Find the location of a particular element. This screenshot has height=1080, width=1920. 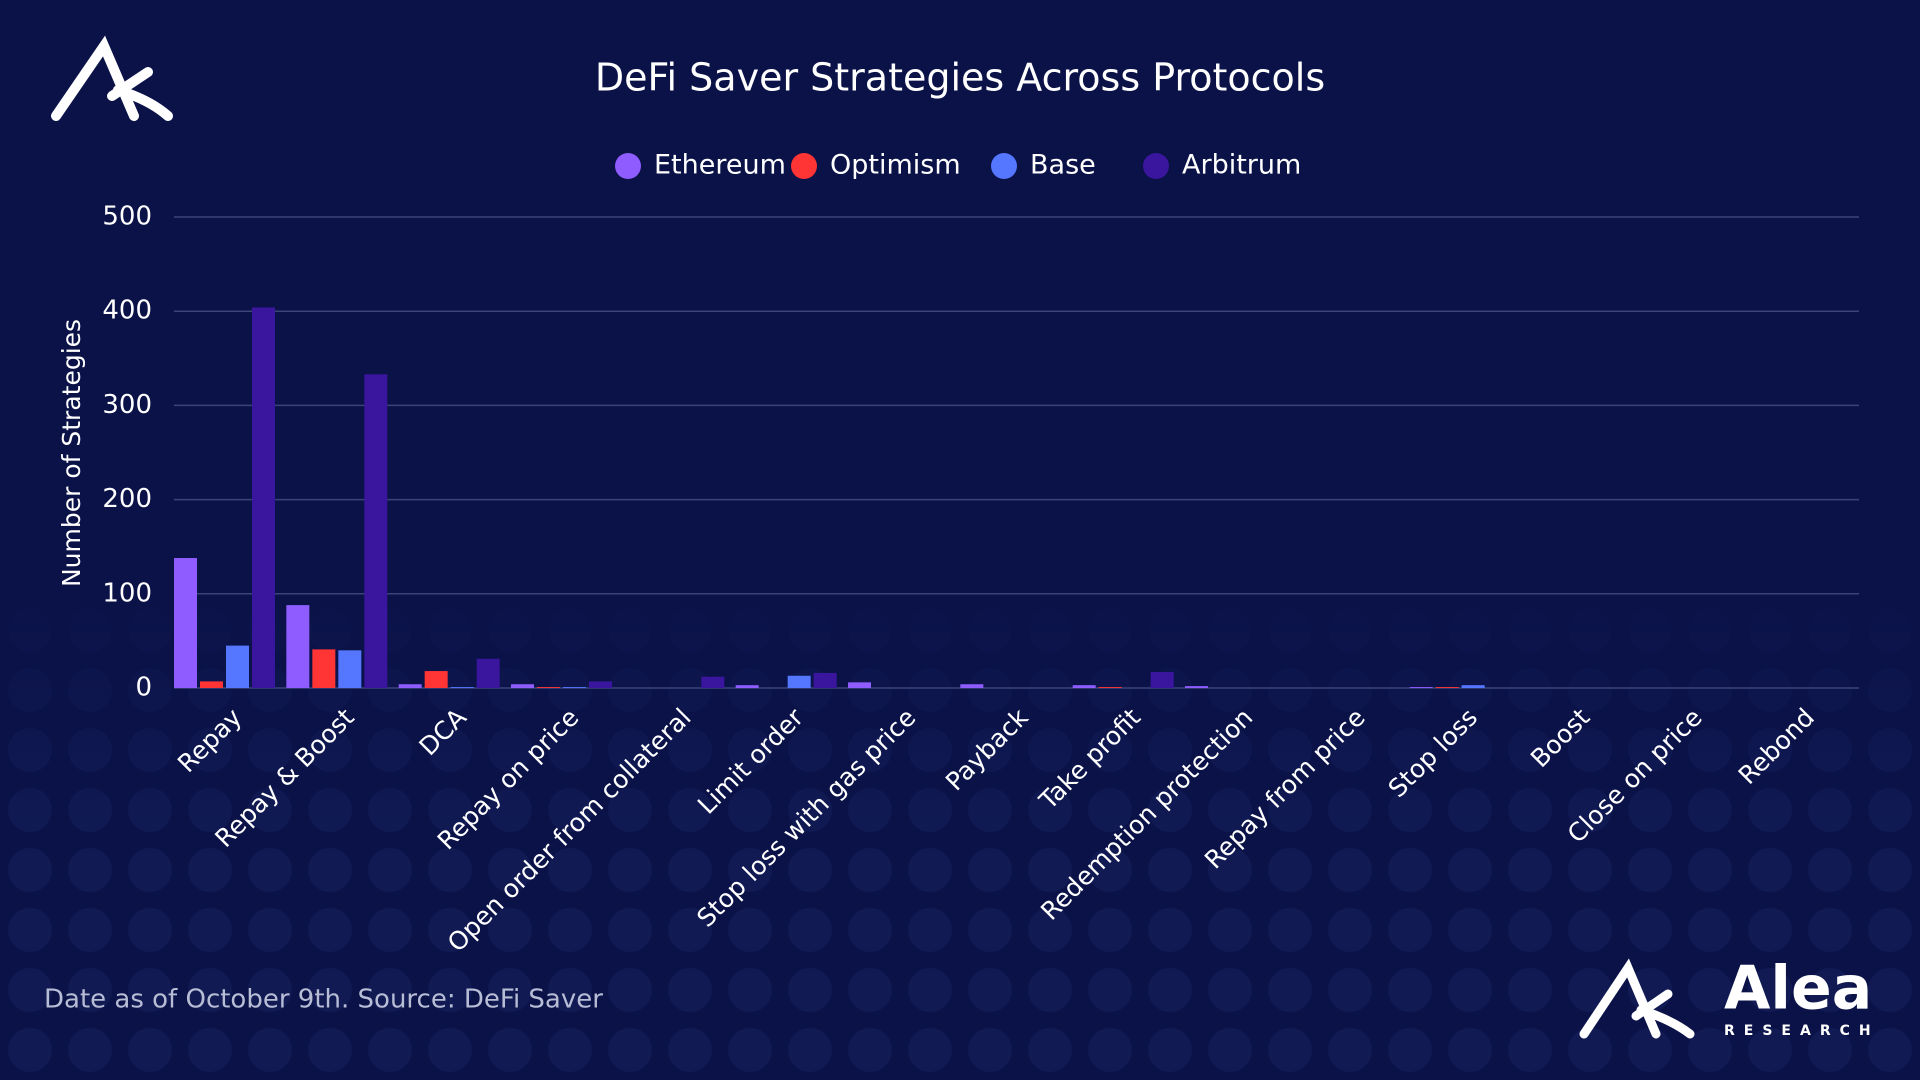

legend-label: Base is located at coordinates (1063, 165).